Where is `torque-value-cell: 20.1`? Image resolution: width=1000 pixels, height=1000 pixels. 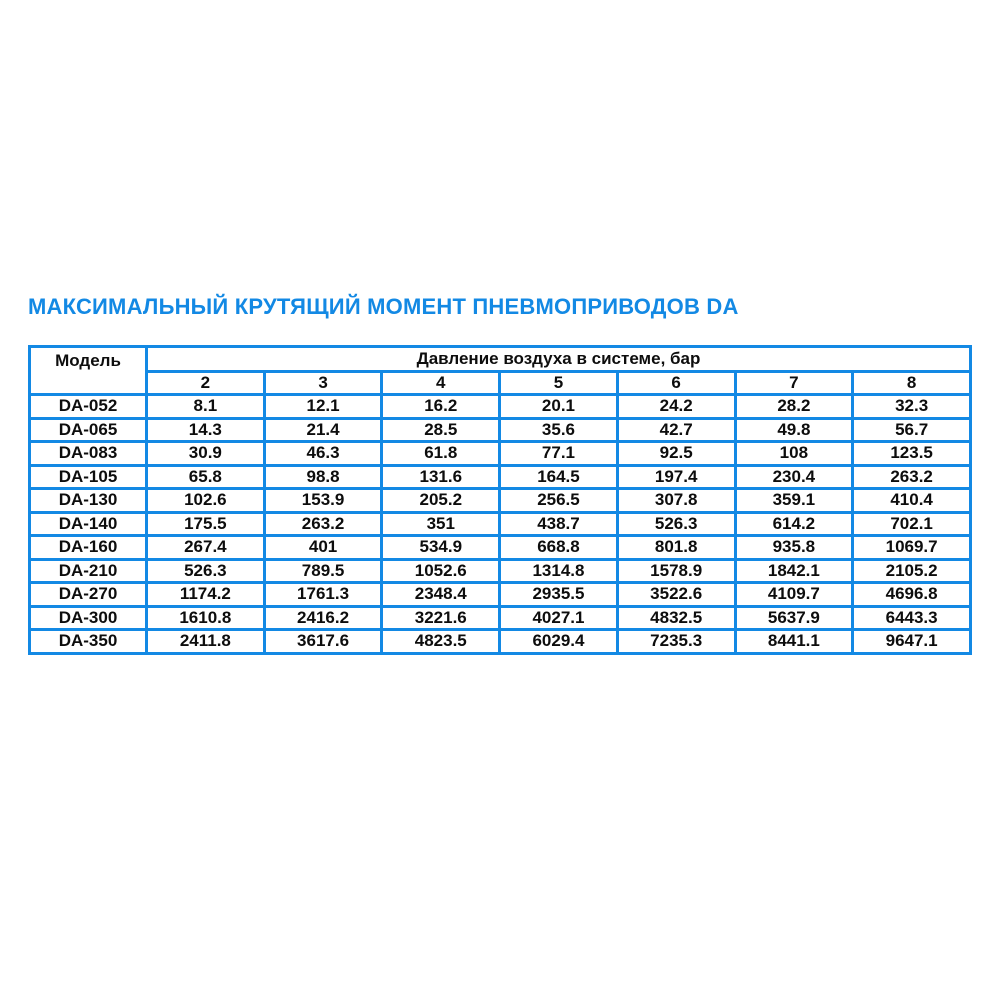
torque-value-cell: 20.1 is located at coordinates (558, 406).